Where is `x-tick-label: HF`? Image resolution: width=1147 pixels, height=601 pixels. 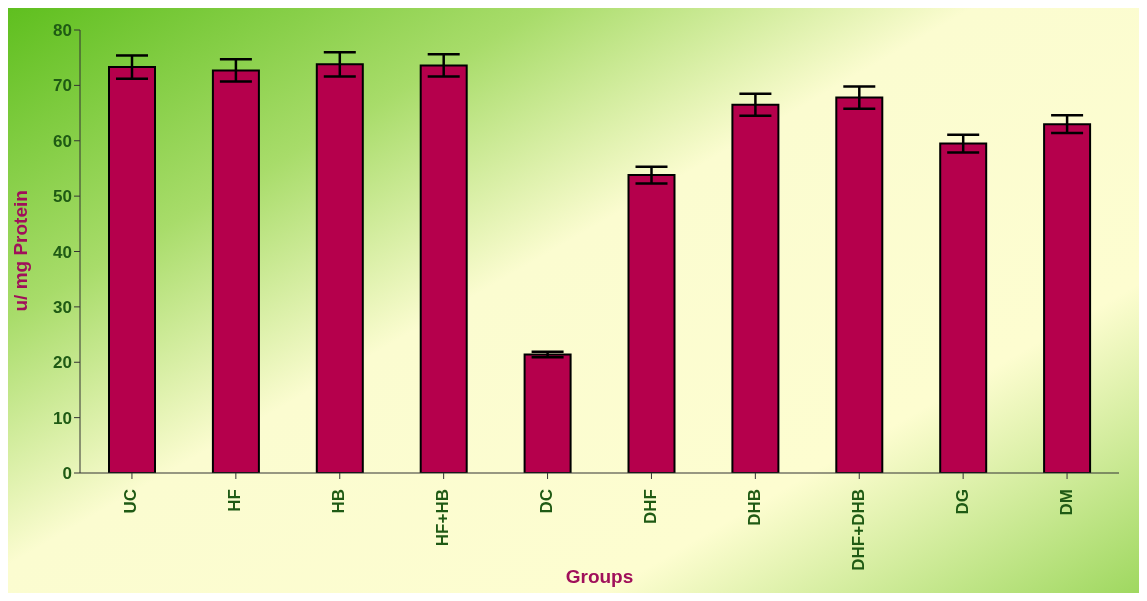
x-tick-label: HF is located at coordinates (235, 500).